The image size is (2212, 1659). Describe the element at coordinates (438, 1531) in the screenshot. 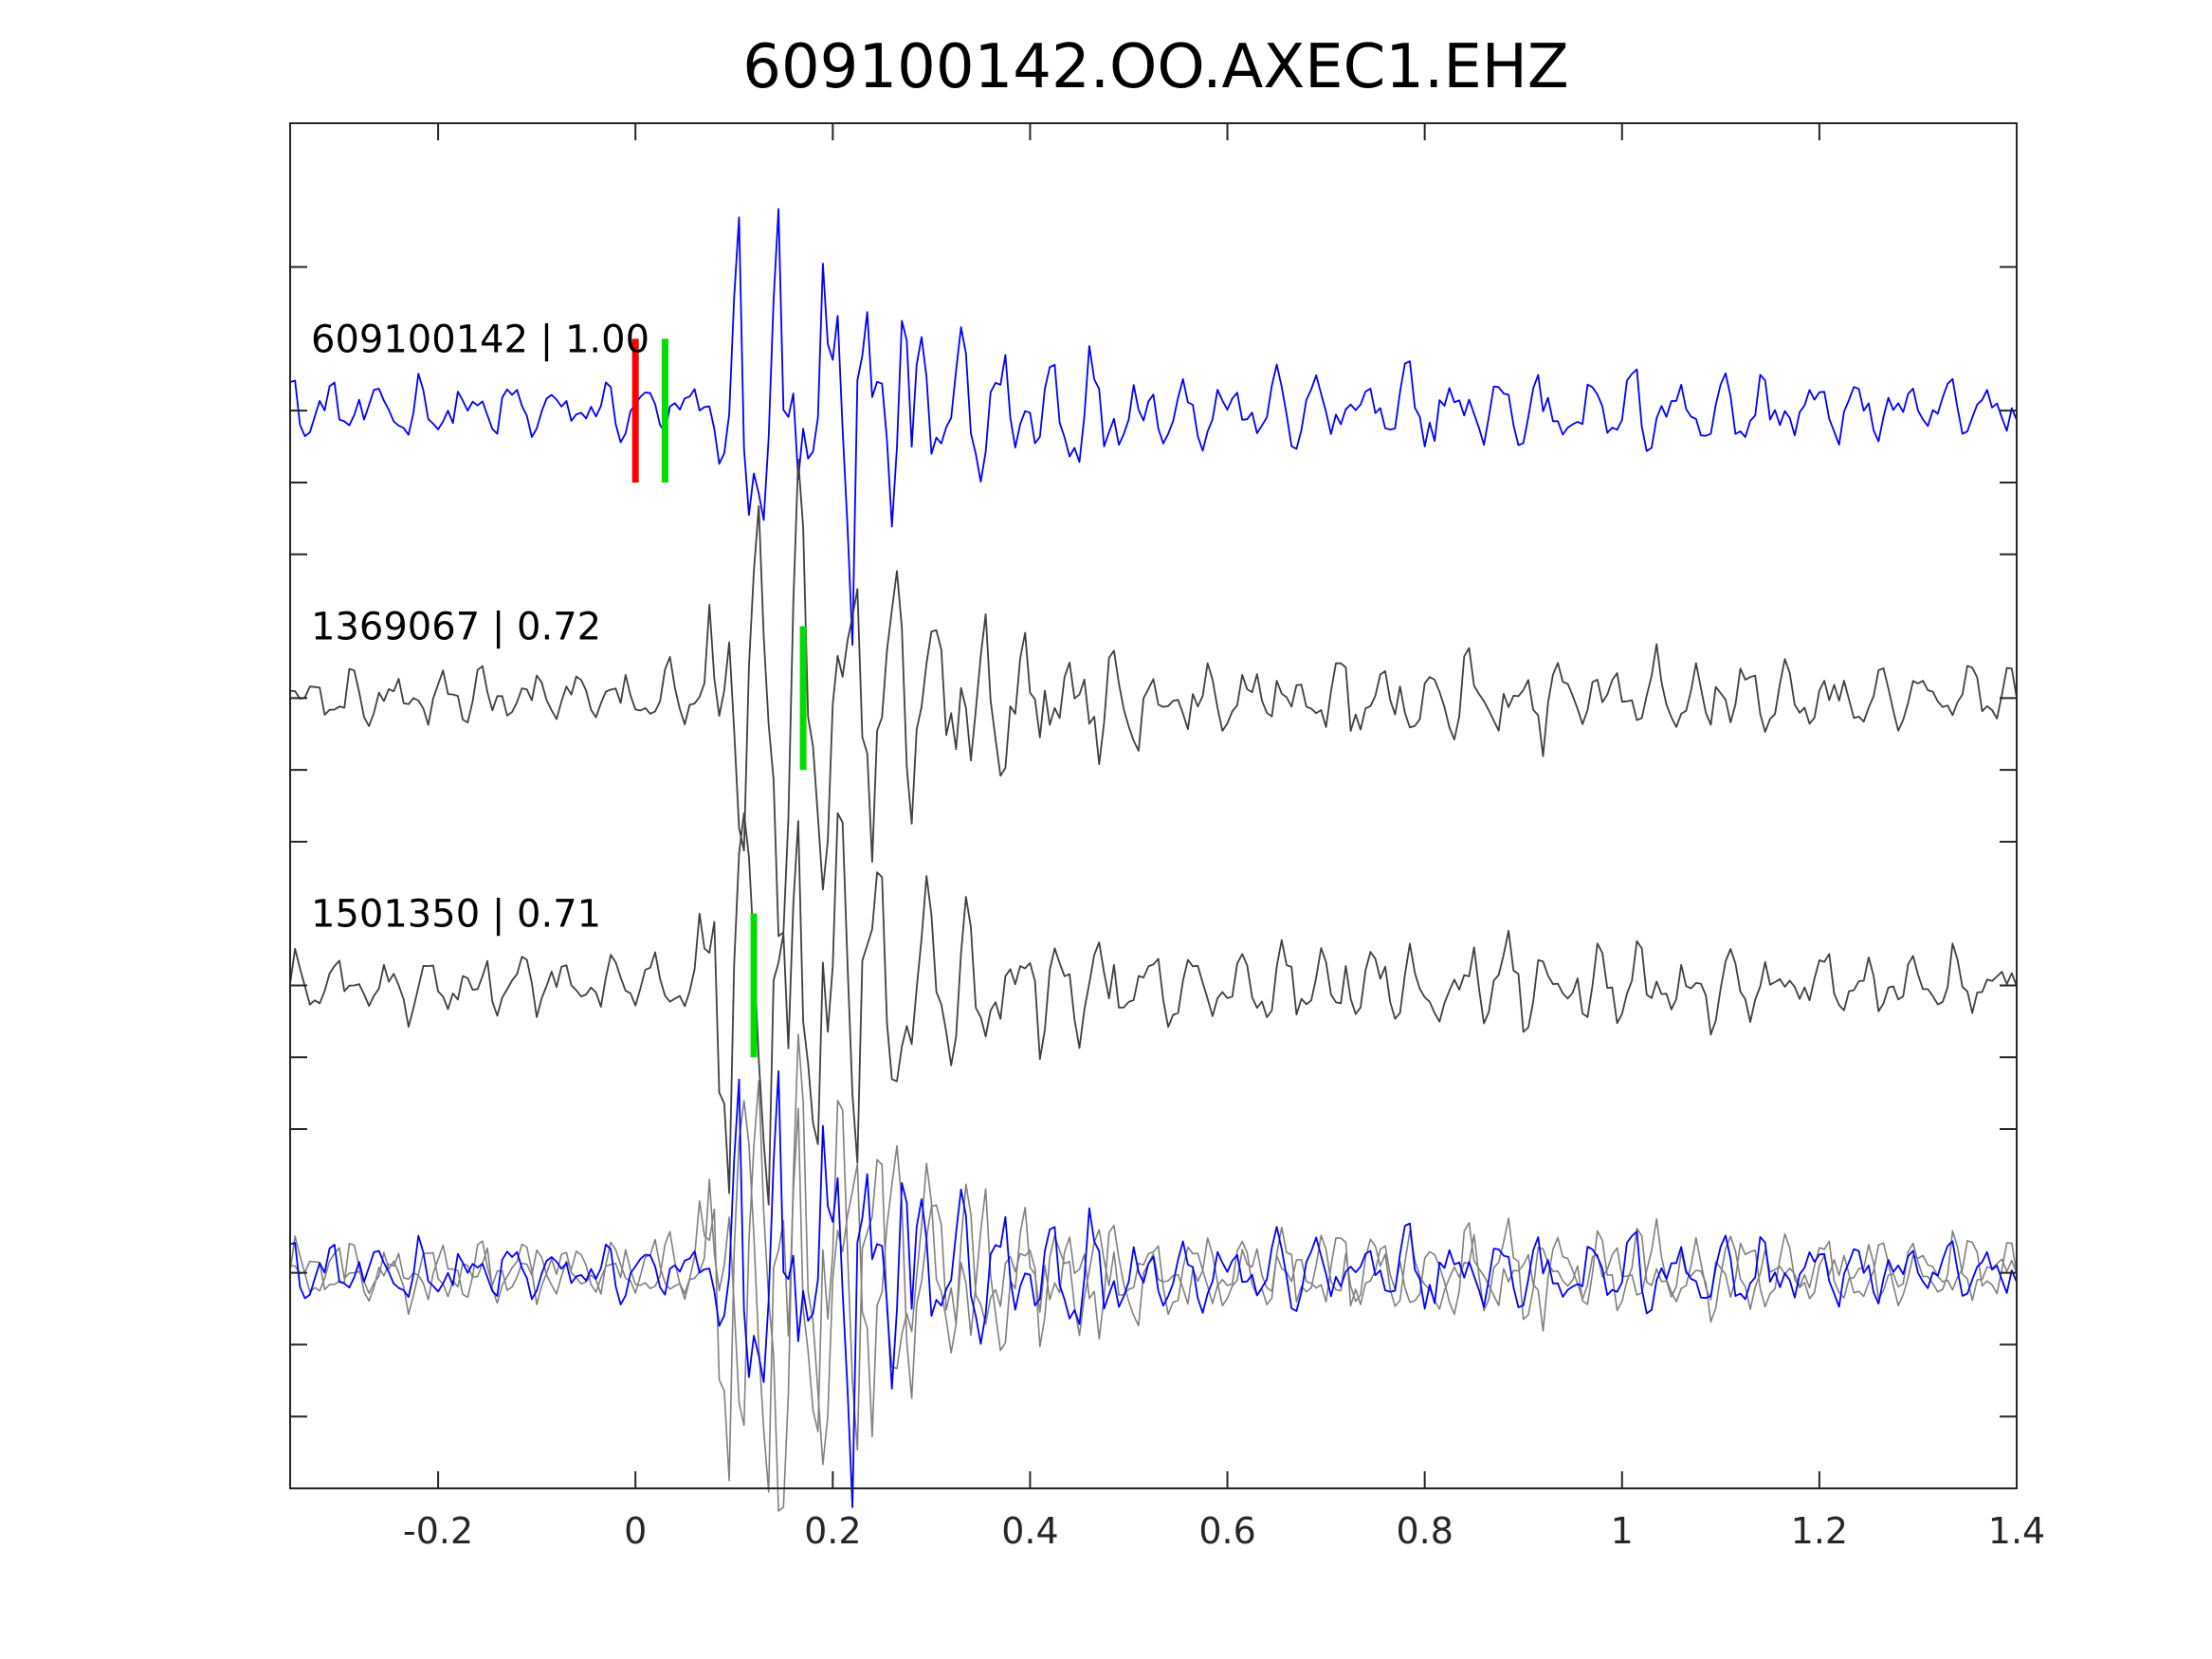

I see `x-tick-label: -0.2` at that location.